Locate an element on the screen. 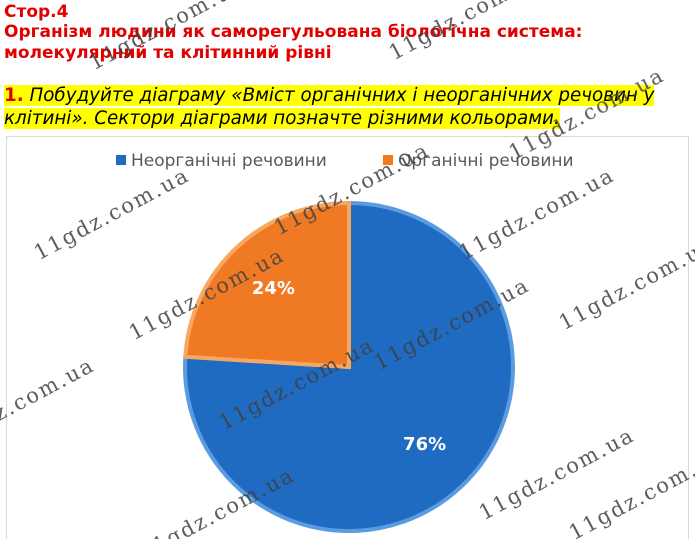 The width and height of the screenshot is (695, 539). legend-inorganic: Неорганічні речовини is located at coordinates (221, 161).